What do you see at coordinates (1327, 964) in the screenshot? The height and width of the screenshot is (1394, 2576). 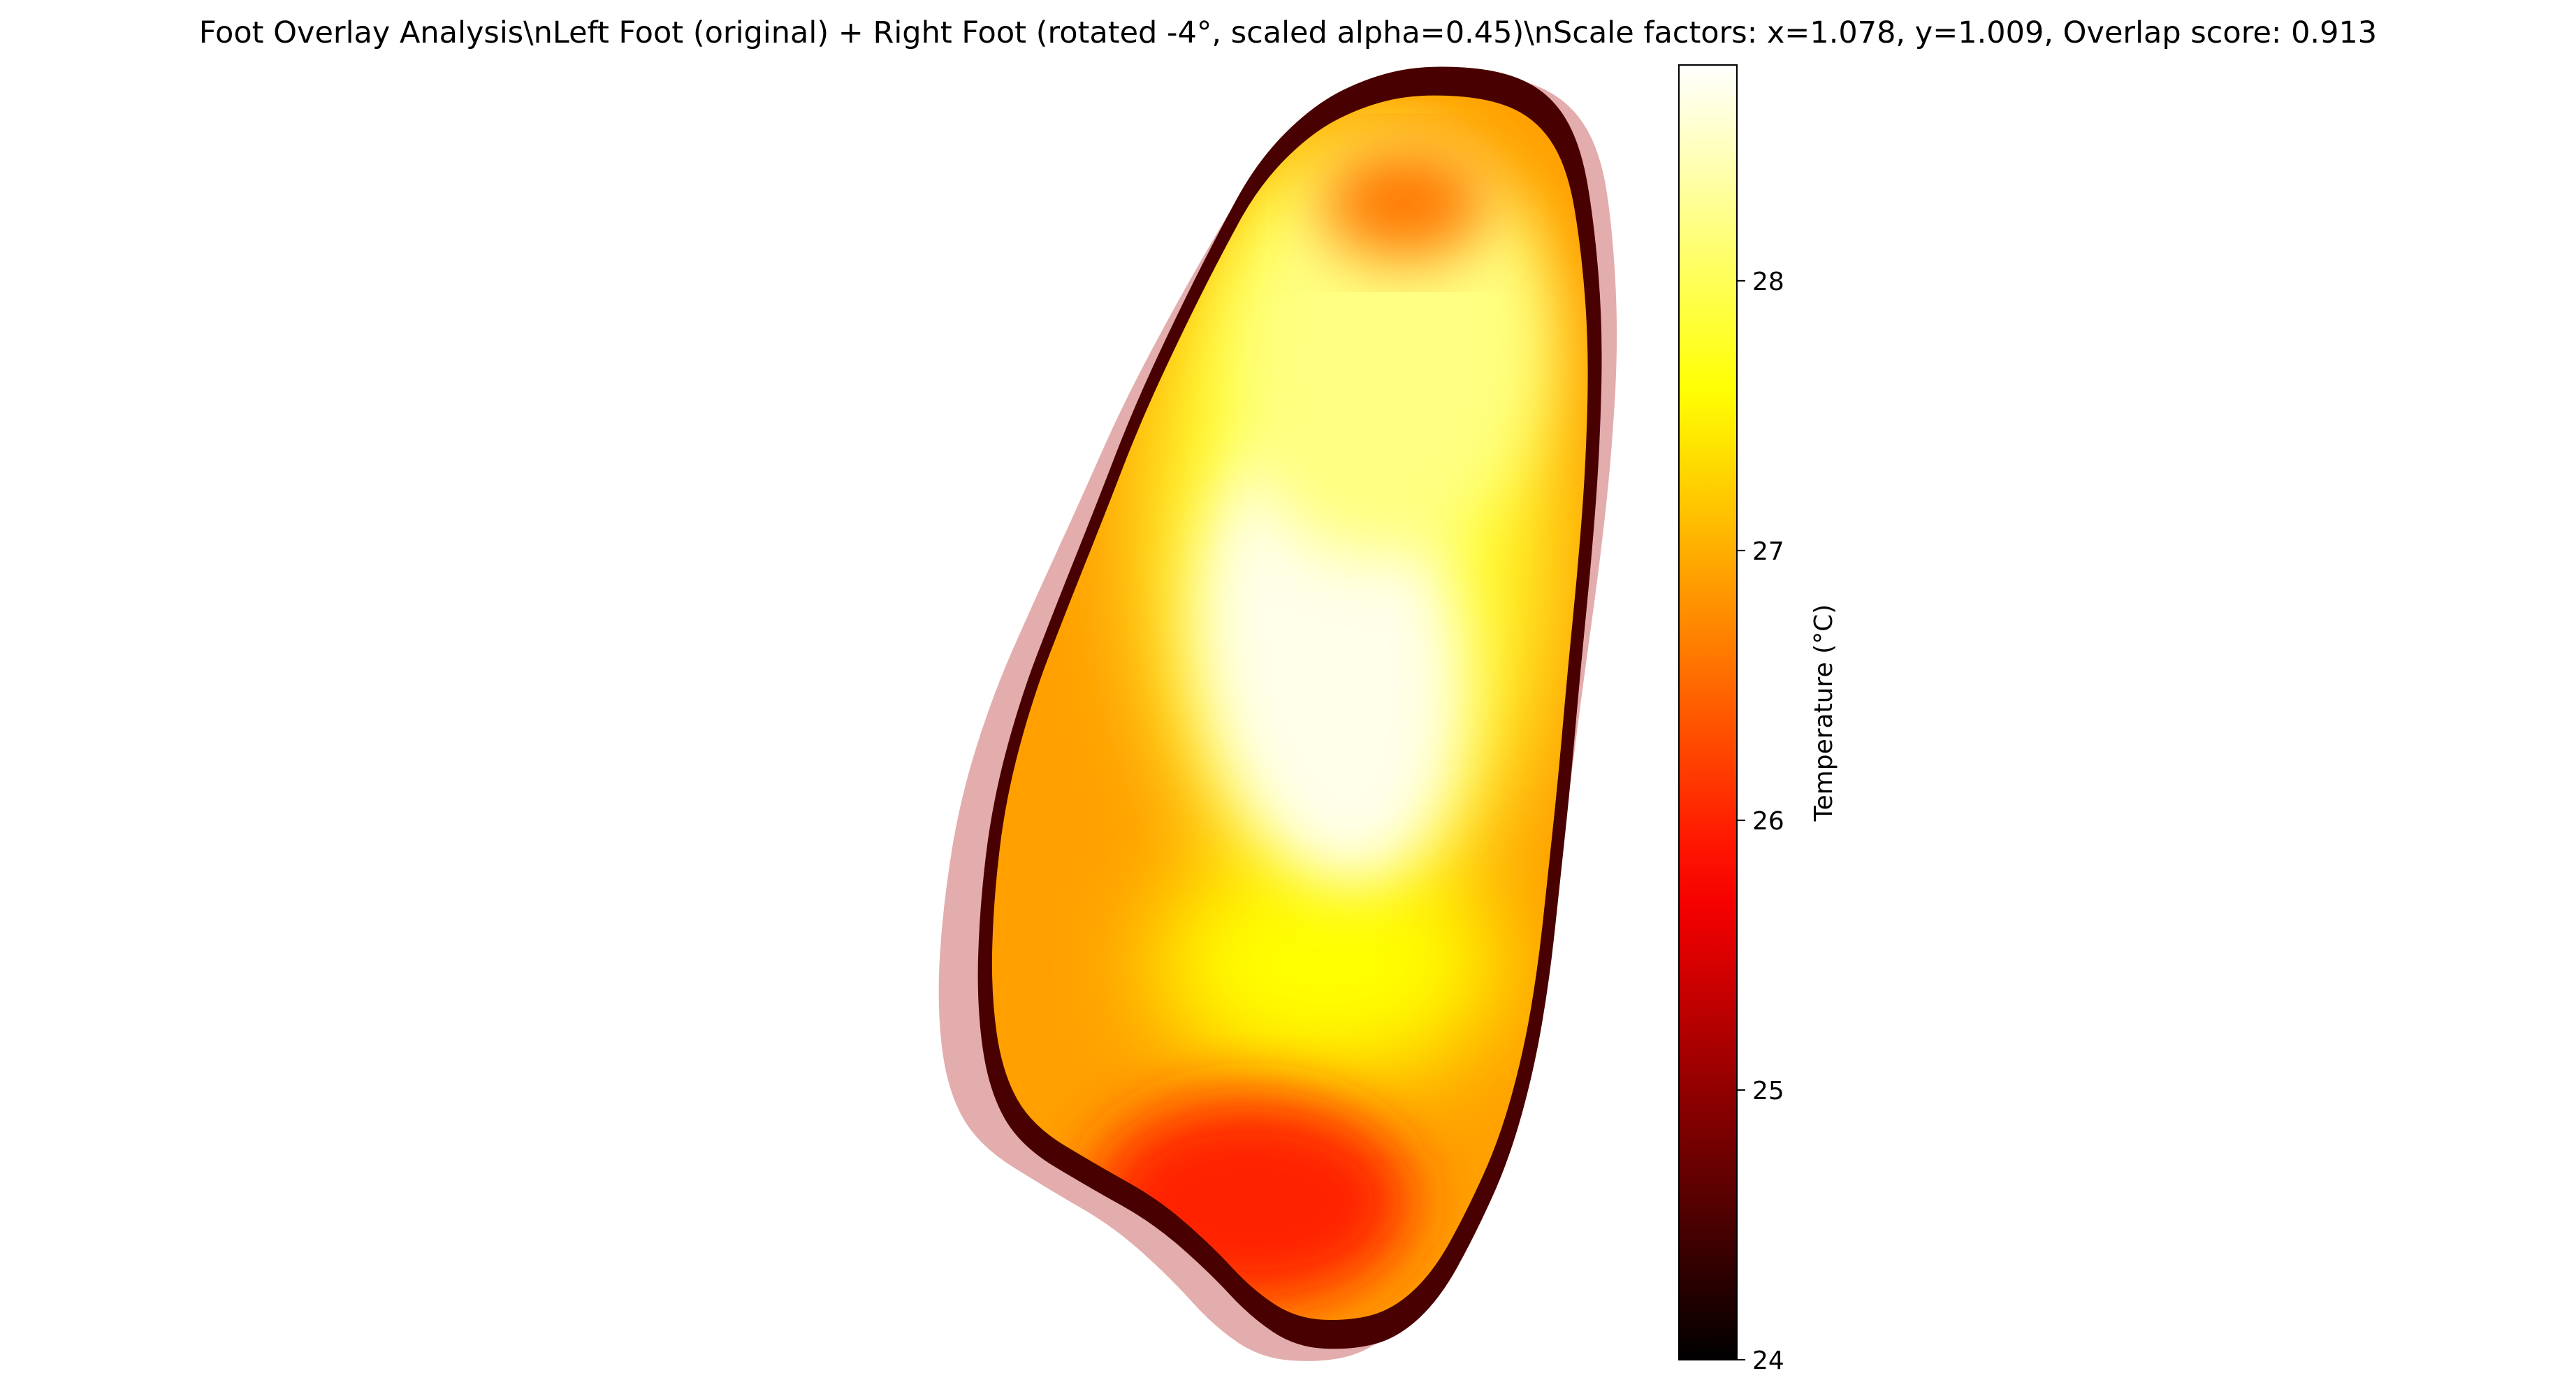 I see `arch-glow` at bounding box center [1327, 964].